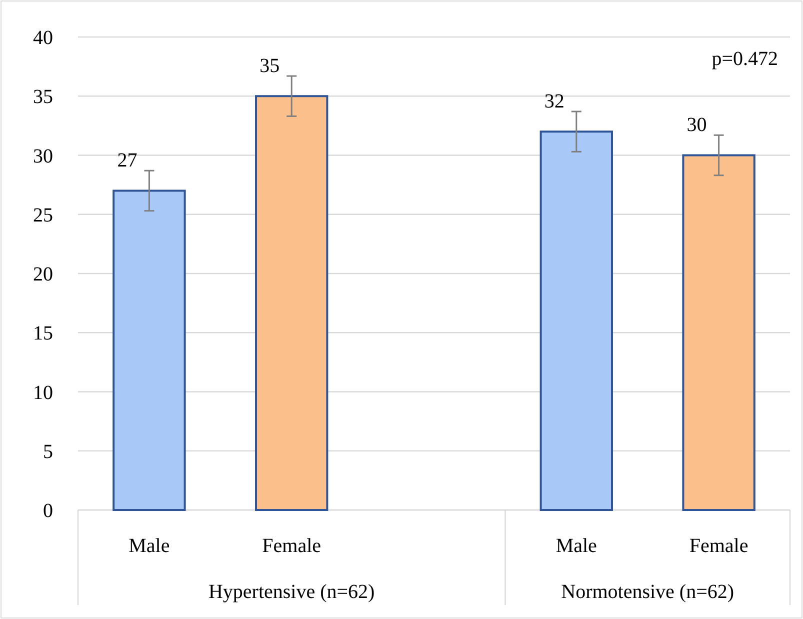 The width and height of the screenshot is (803, 619). I want to click on y-tick-label: 35, so click(43, 97).